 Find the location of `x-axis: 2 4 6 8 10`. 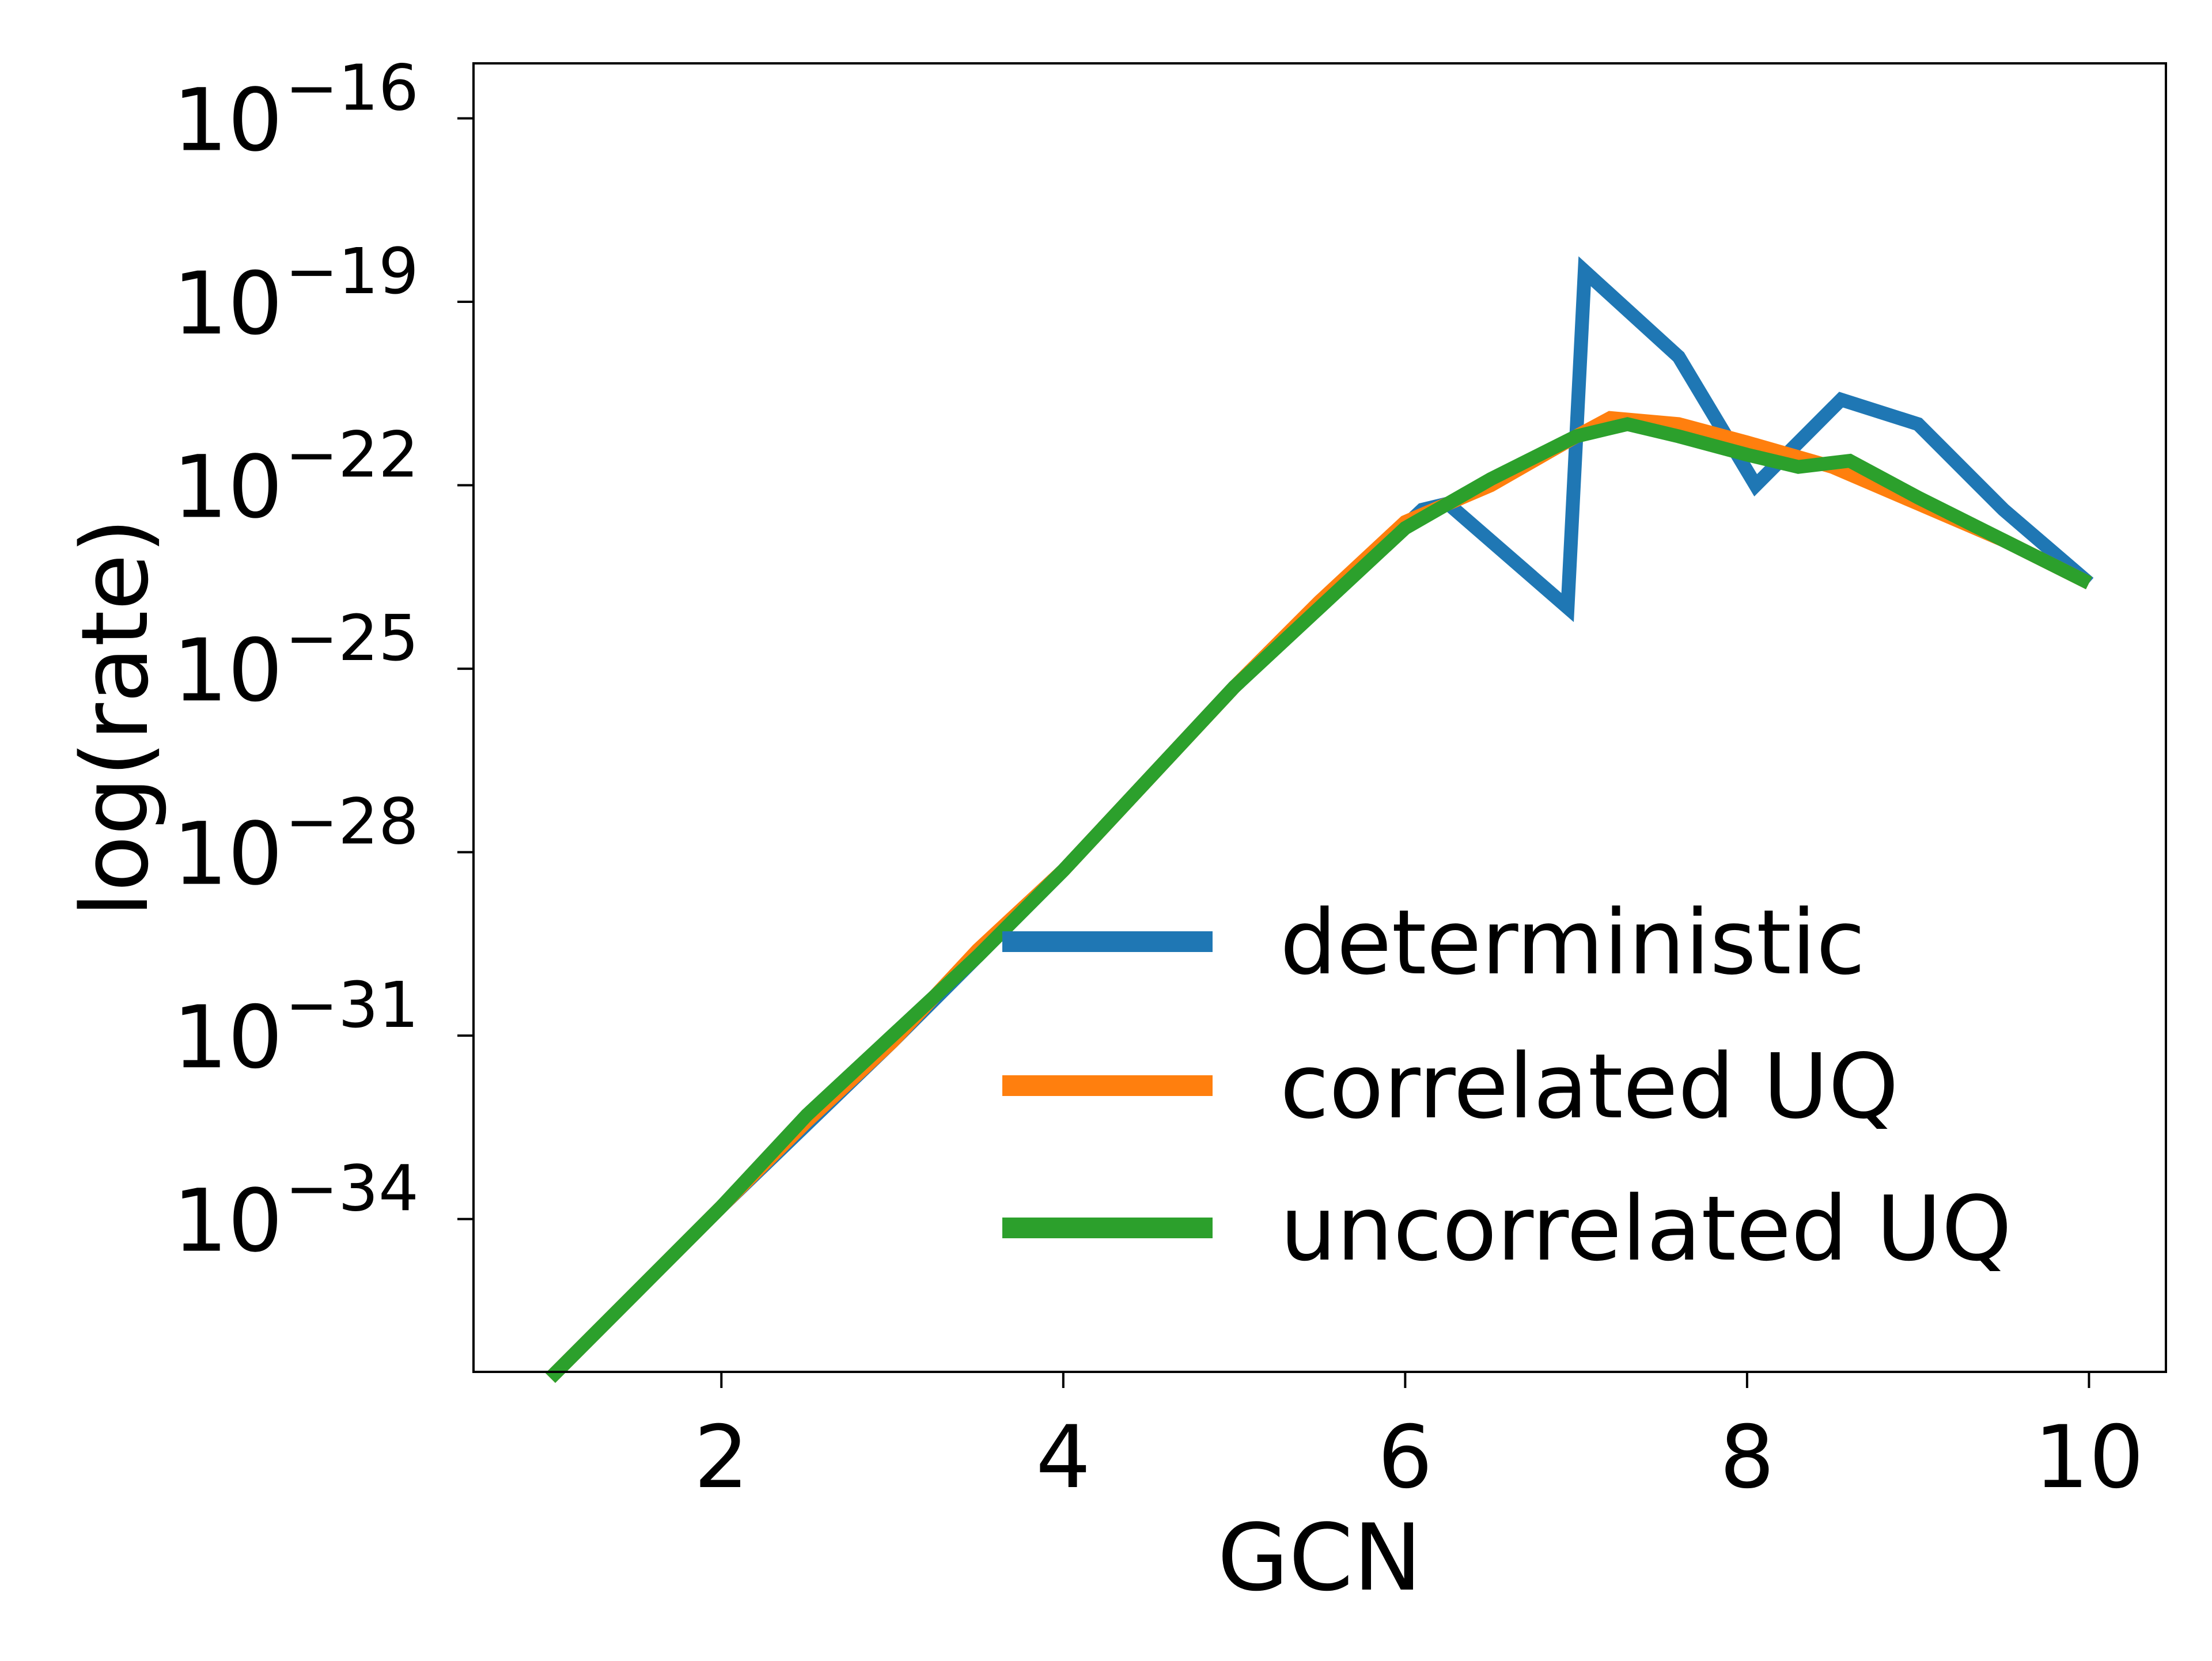

x-axis: 2 4 6 8 10 is located at coordinates (1419, 1440).